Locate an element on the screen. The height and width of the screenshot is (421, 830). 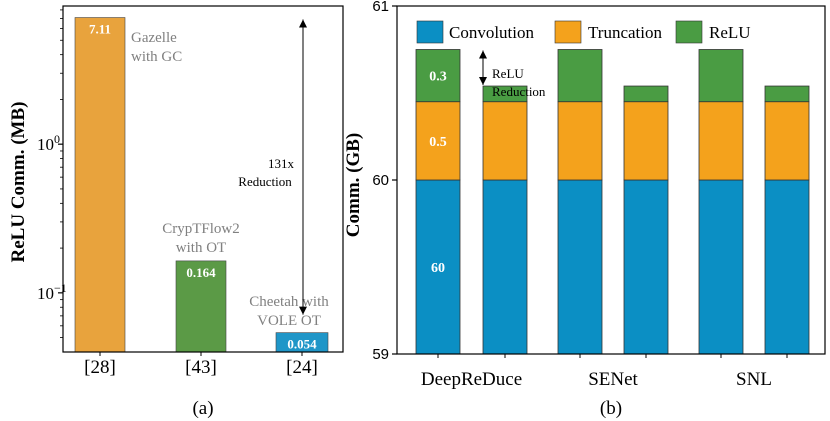
bar-a-value-label: 7.11 is located at coordinates (100, 29).